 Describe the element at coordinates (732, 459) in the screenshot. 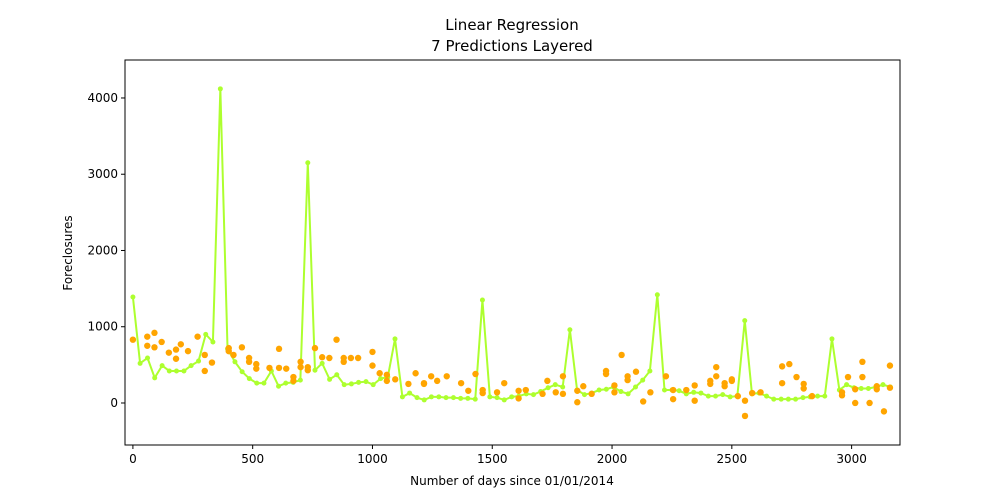

I see `x-tick-label: 2500` at that location.